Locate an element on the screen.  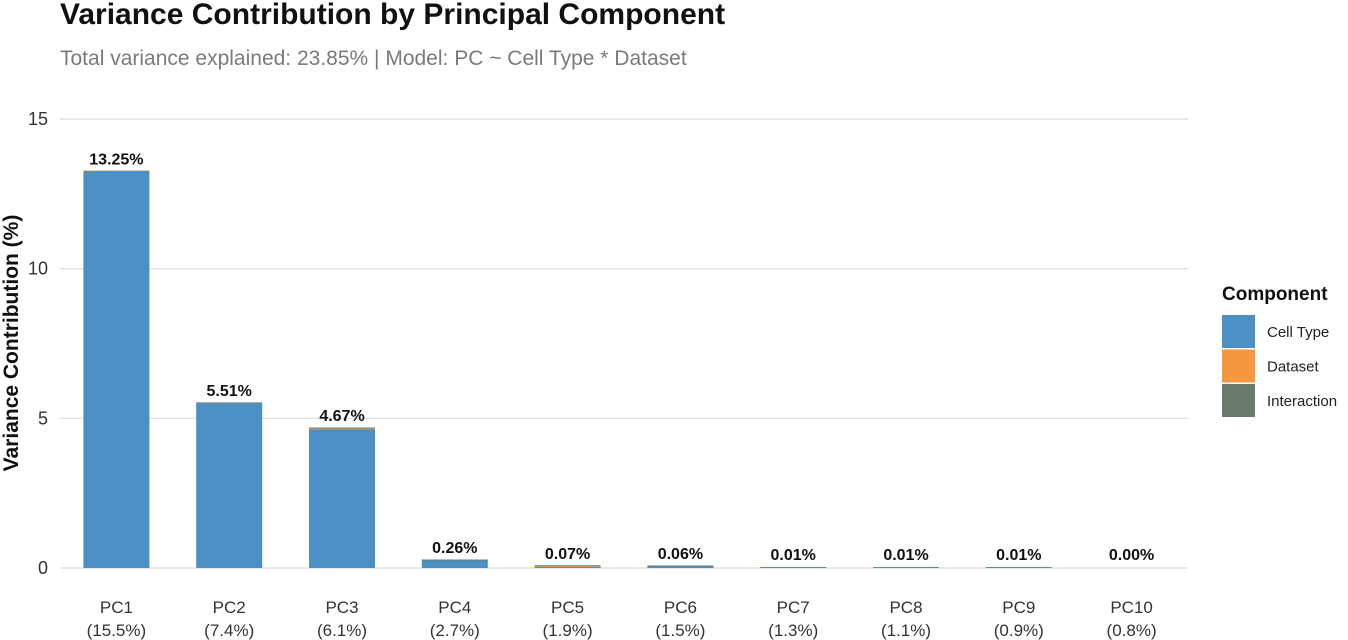
x-tick-sublabel: (0.8%) is located at coordinates (1132, 630).